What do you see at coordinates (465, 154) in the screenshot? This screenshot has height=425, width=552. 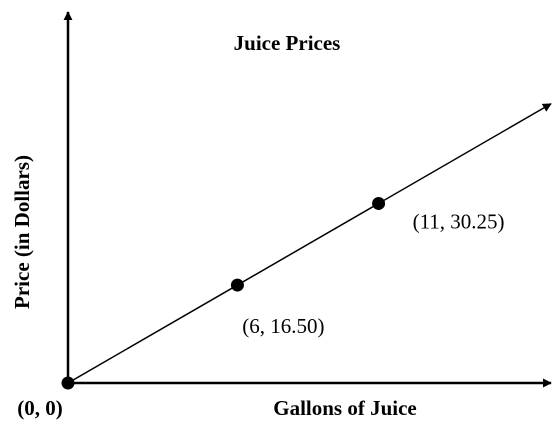 I see `line-extension` at bounding box center [465, 154].